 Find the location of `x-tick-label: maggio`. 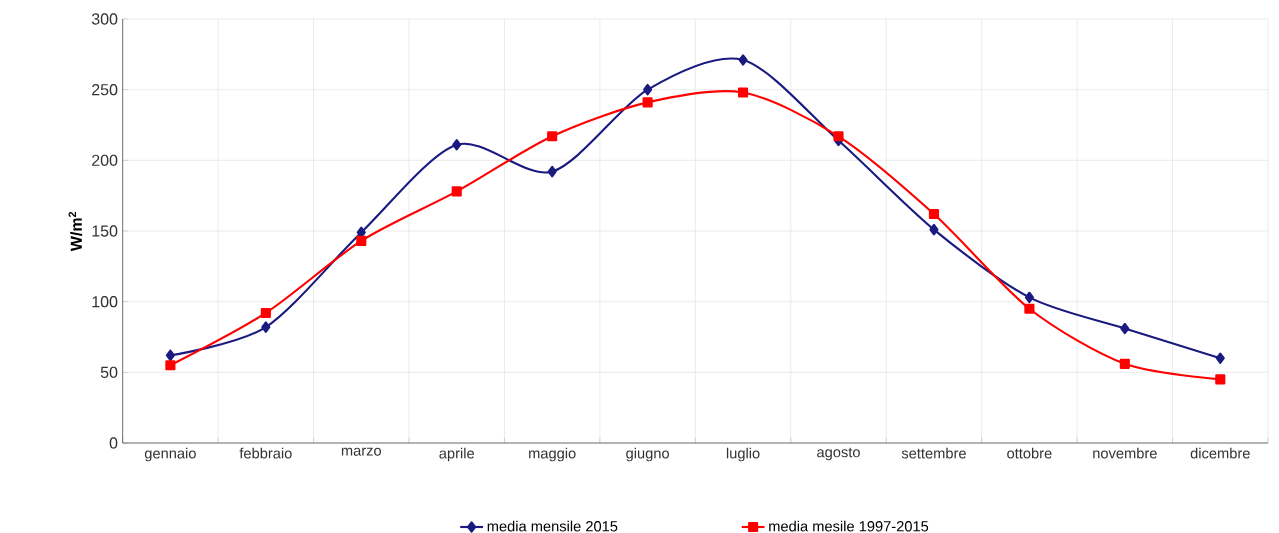

x-tick-label: maggio is located at coordinates (552, 454).